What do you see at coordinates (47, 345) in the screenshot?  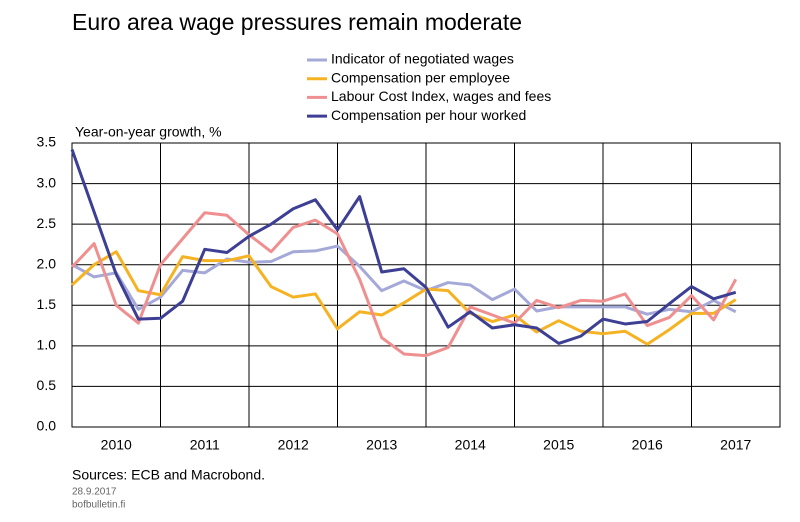 I see `y-tick-label: 1.0` at bounding box center [47, 345].